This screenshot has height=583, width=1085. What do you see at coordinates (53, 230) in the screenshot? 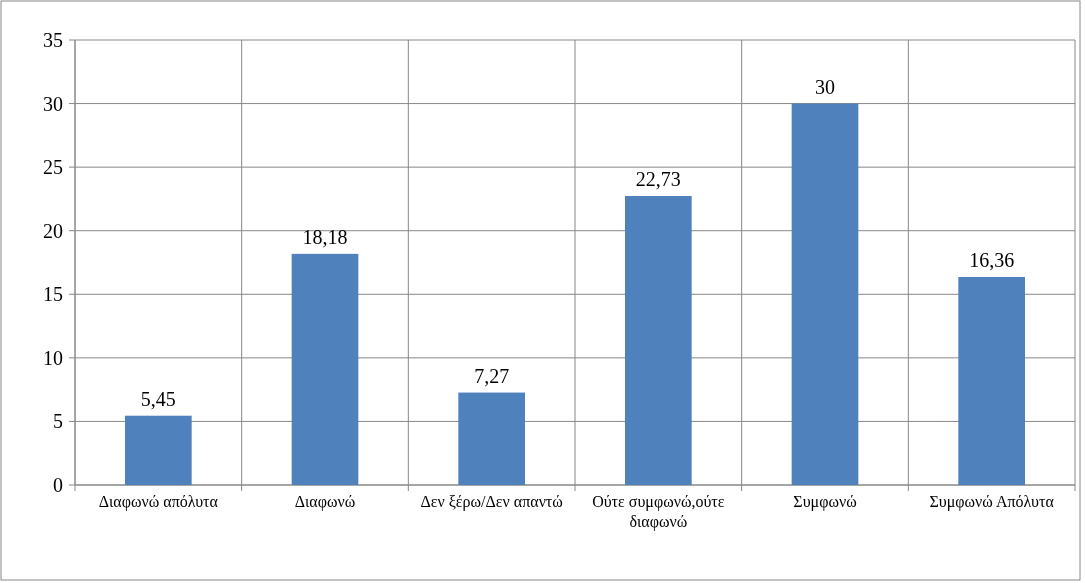
I see `y-tick-label: 20` at bounding box center [53, 230].